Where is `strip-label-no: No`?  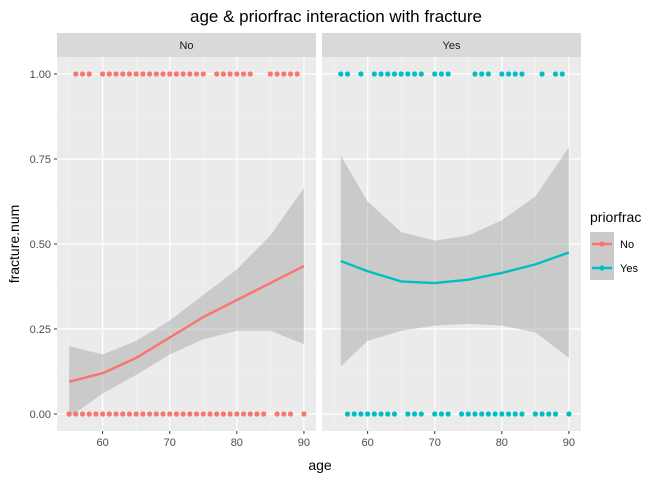 strip-label-no: No is located at coordinates (186, 46).